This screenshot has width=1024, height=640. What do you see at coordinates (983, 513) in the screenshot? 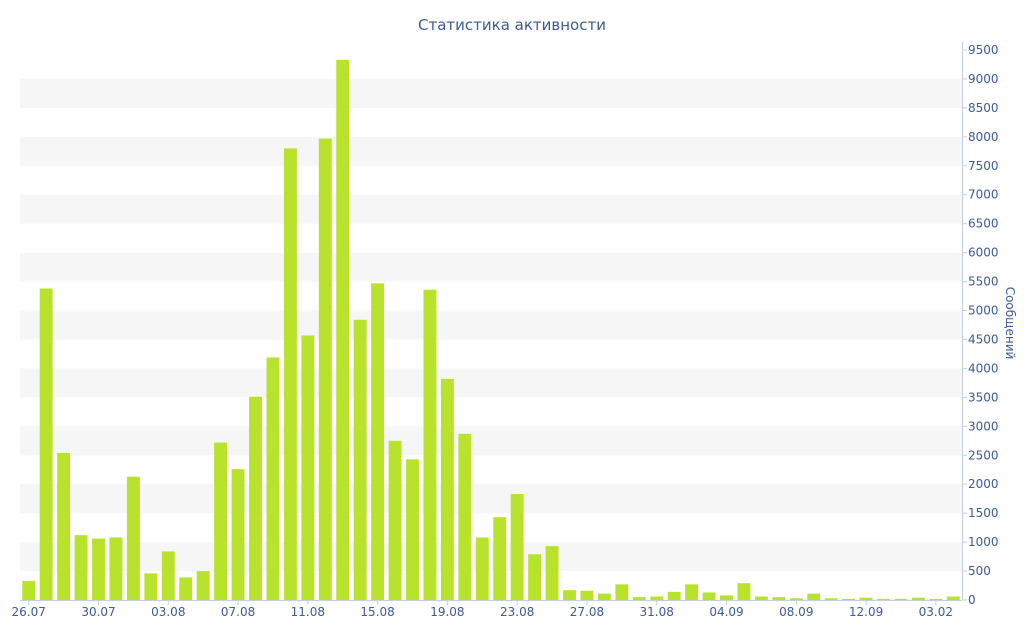
I see `y-tick-label: 1500` at bounding box center [983, 513].